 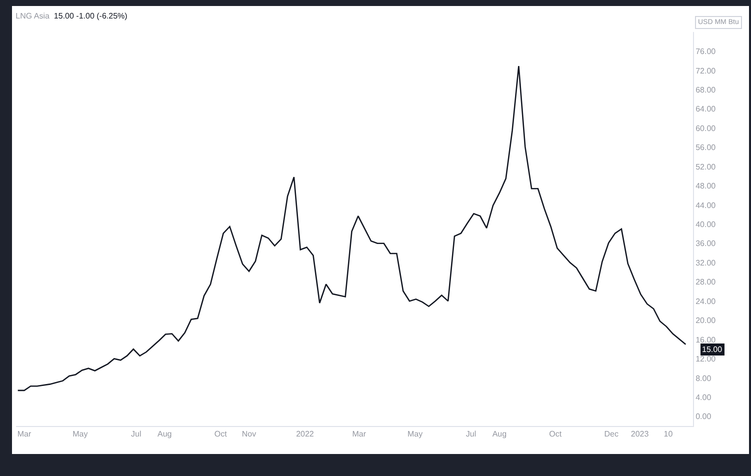 I want to click on y-tick-label: 8.00, so click(x=704, y=378).